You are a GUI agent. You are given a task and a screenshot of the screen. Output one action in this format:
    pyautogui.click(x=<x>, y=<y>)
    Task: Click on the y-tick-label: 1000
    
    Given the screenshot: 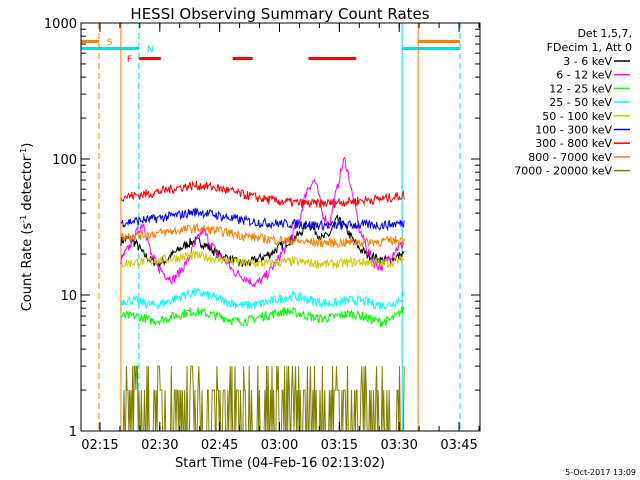 What is the action you would take?
    pyautogui.click(x=60, y=24)
    